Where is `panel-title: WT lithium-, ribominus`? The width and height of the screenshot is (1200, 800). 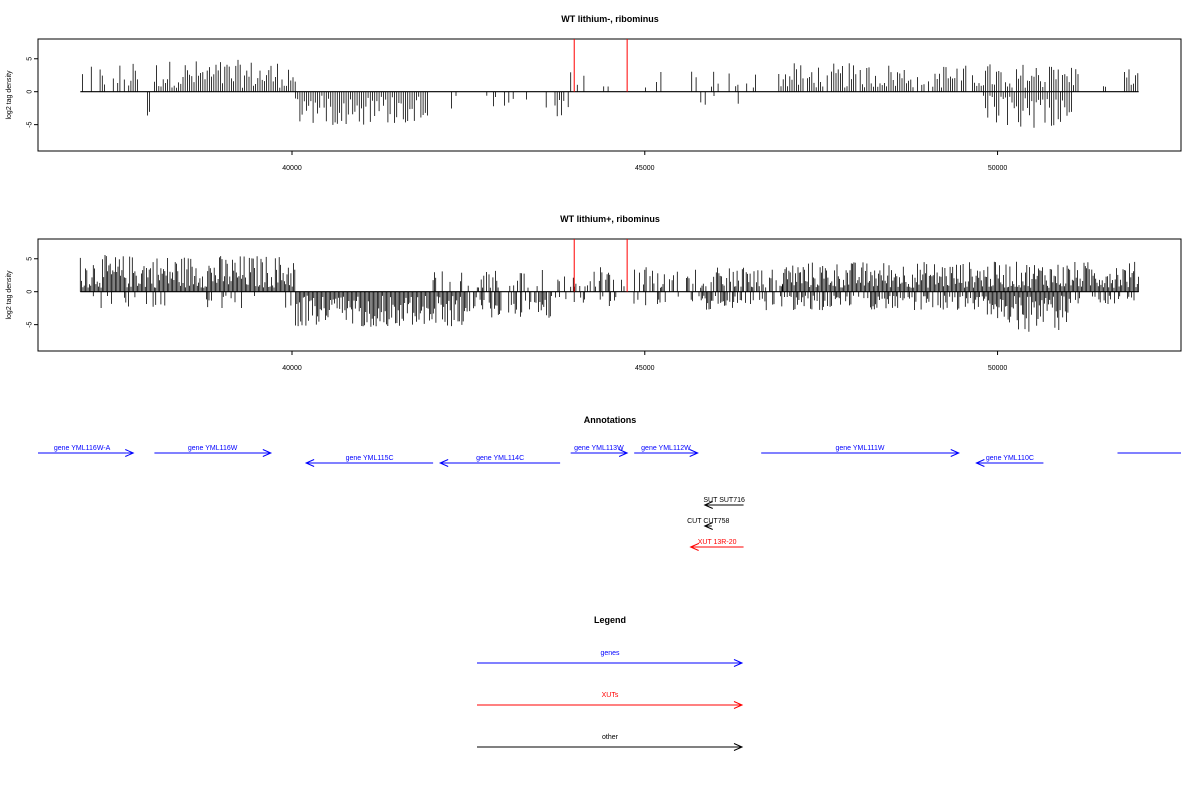 panel-title: WT lithium-, ribominus is located at coordinates (610, 19).